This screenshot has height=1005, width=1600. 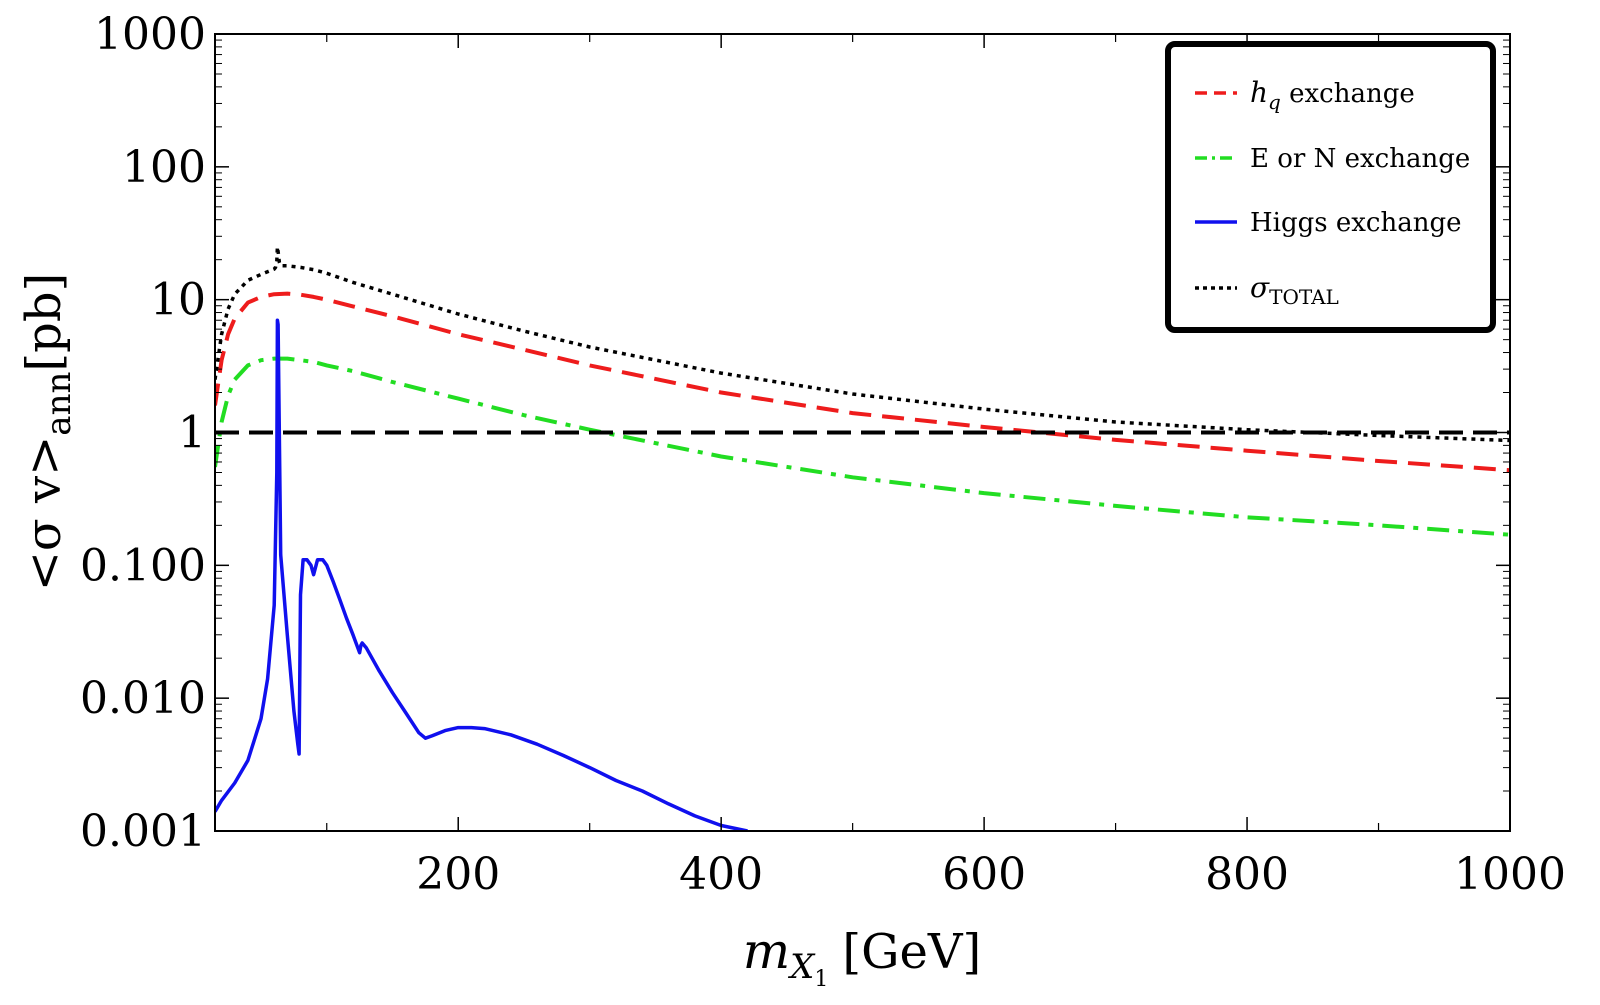 I want to click on x-tick-label-1: 400, so click(x=721, y=874).